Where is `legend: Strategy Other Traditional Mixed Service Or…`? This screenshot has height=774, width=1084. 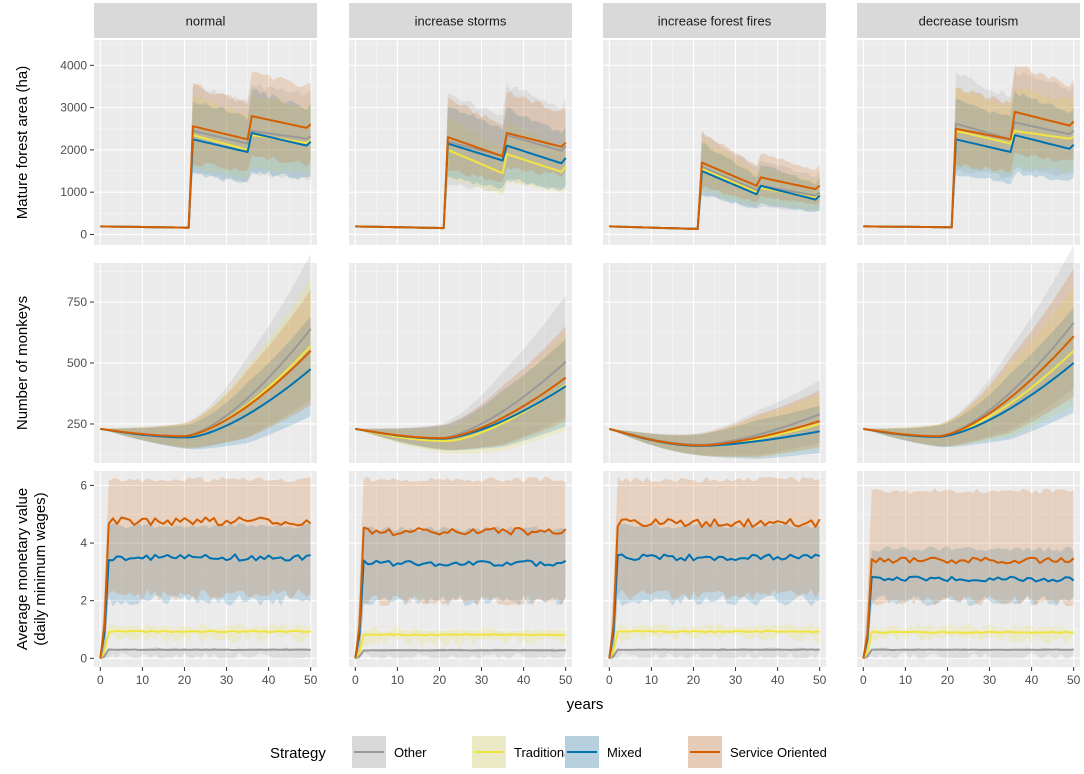 legend: Strategy Other Traditional Mixed Service Or… is located at coordinates (548, 752).